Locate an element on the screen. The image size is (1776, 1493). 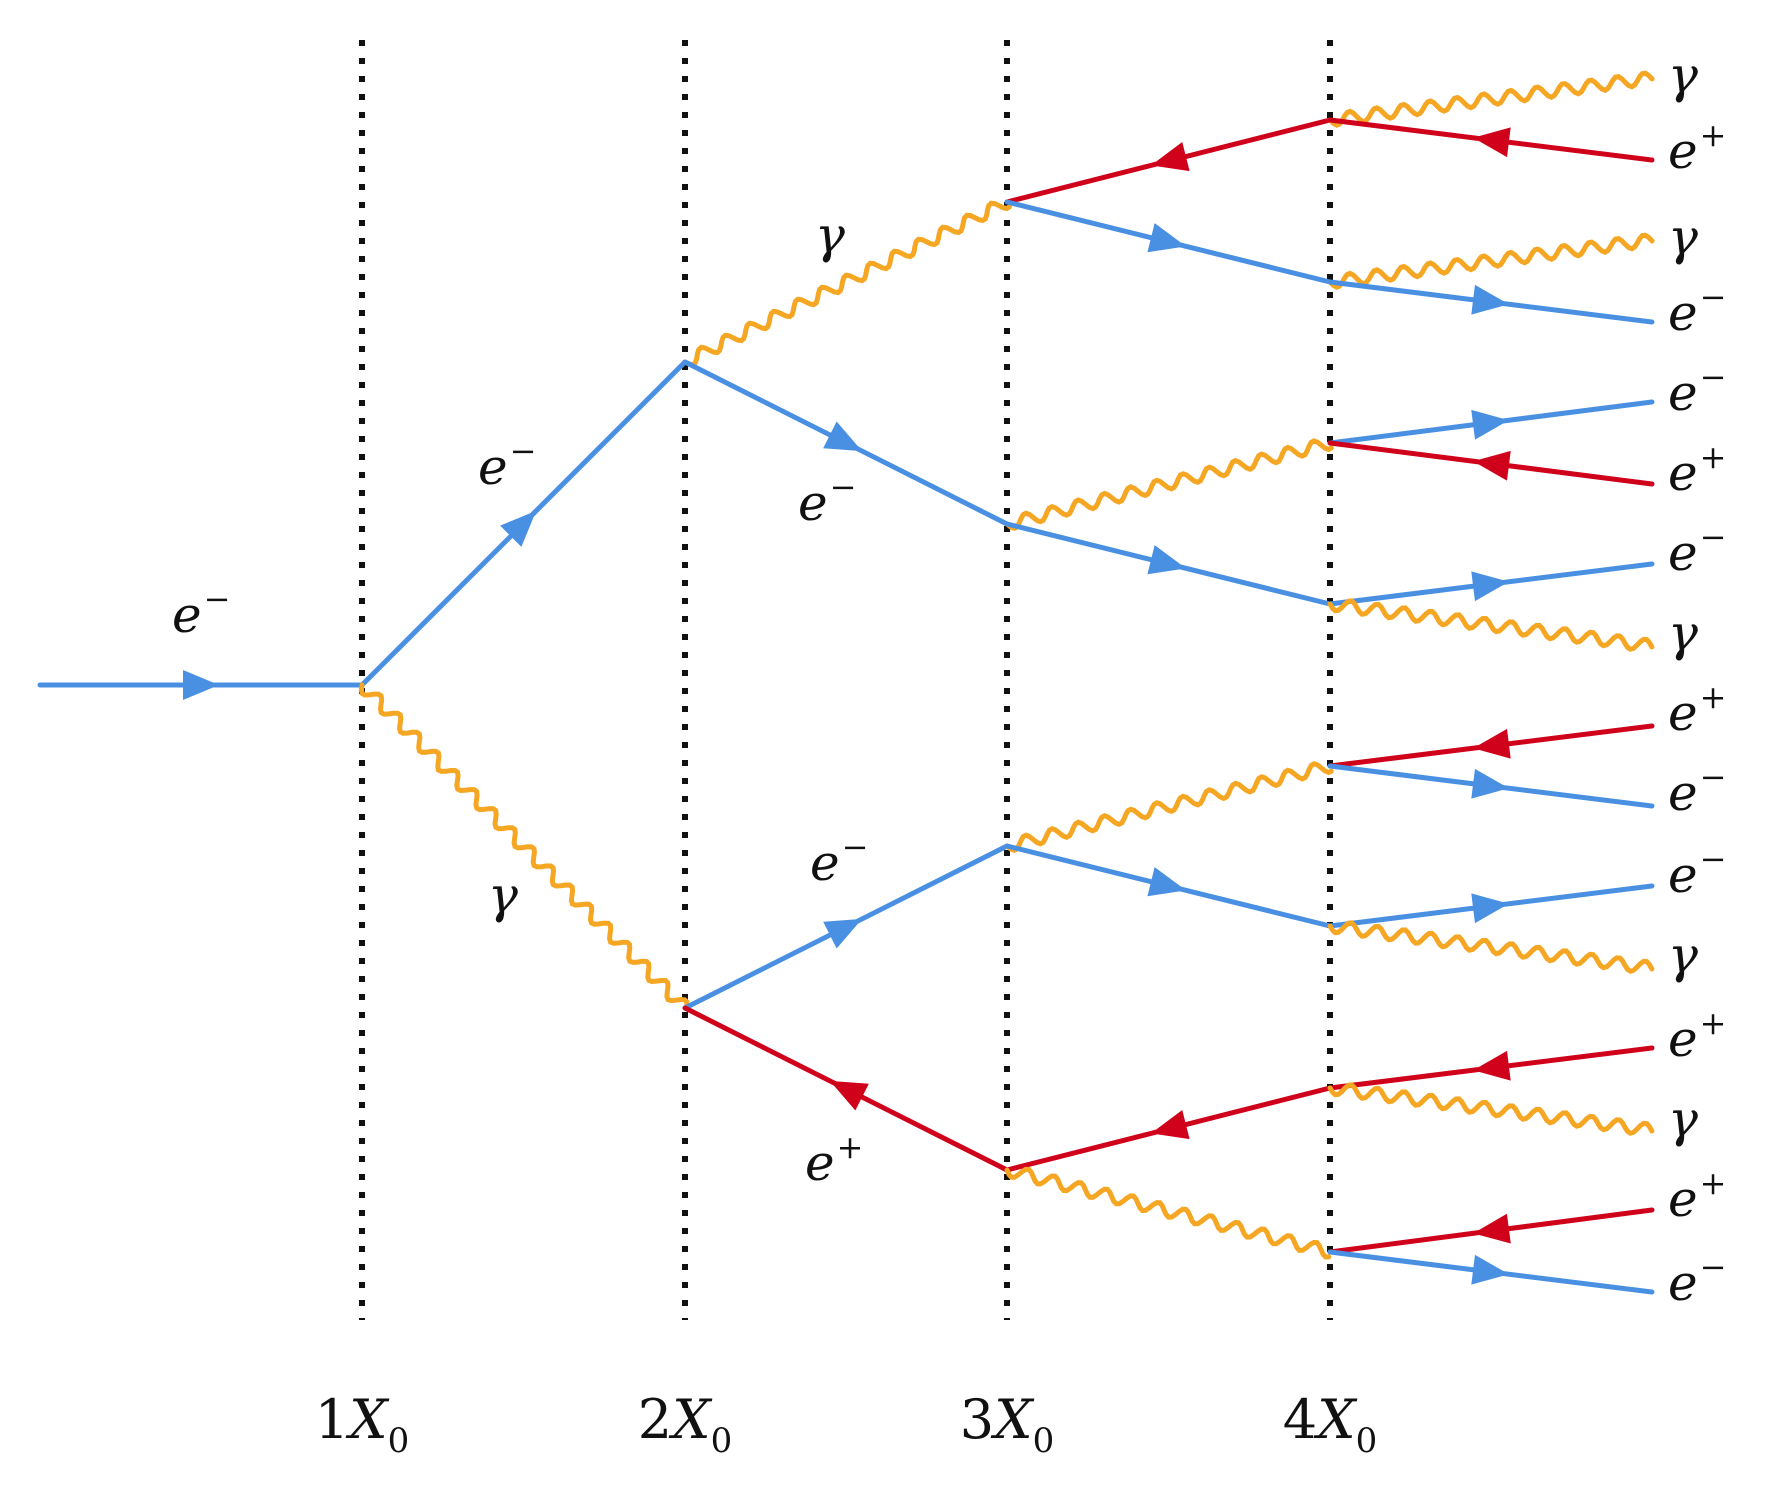
s2-photon-top-track is located at coordinates (847, 284).